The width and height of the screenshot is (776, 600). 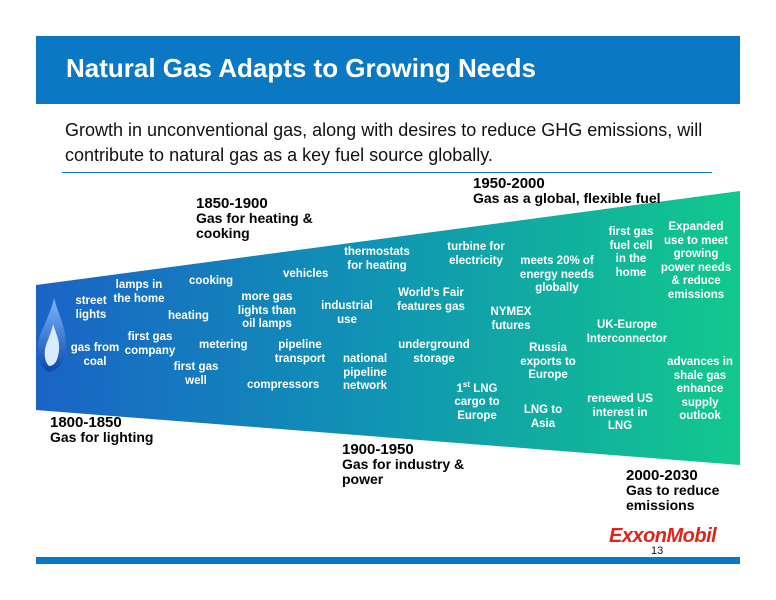 What do you see at coordinates (347, 313) in the screenshot?
I see `milestone-industrial-use: industrial use` at bounding box center [347, 313].